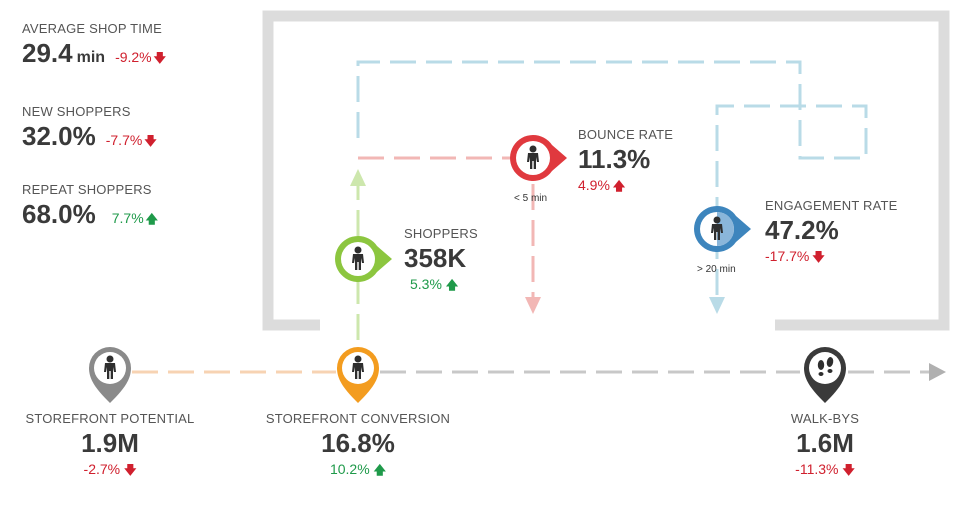  I want to click on avg-shop-time-value: 29.4, so click(47, 53).